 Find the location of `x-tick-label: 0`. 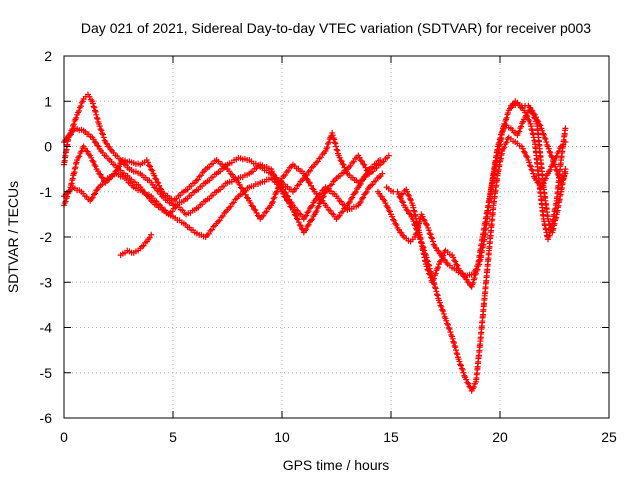

x-tick-label: 0 is located at coordinates (64, 437).